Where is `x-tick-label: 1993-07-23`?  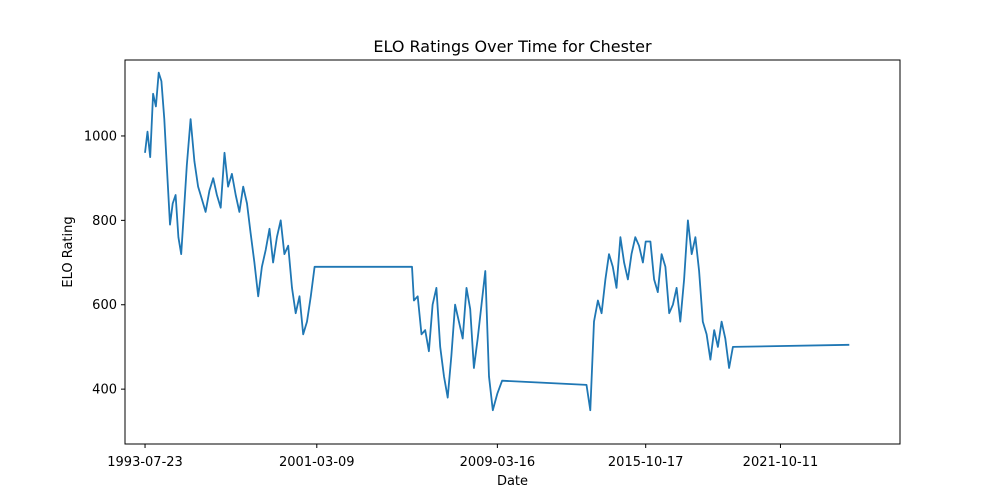
x-tick-label: 1993-07-23 is located at coordinates (145, 462).